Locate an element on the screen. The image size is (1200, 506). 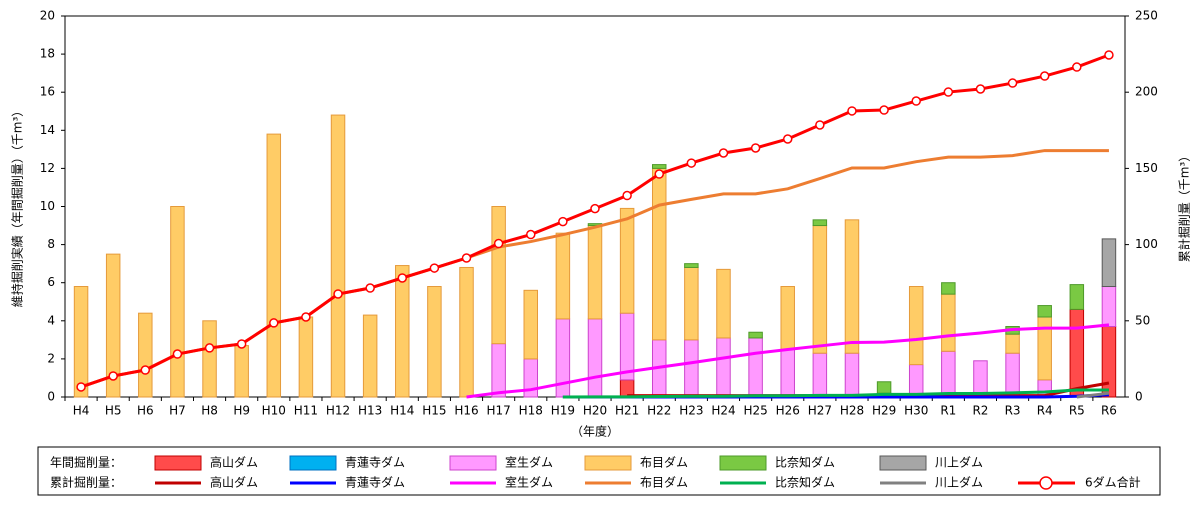
y-tick-label: 4 is located at coordinates (51, 320).